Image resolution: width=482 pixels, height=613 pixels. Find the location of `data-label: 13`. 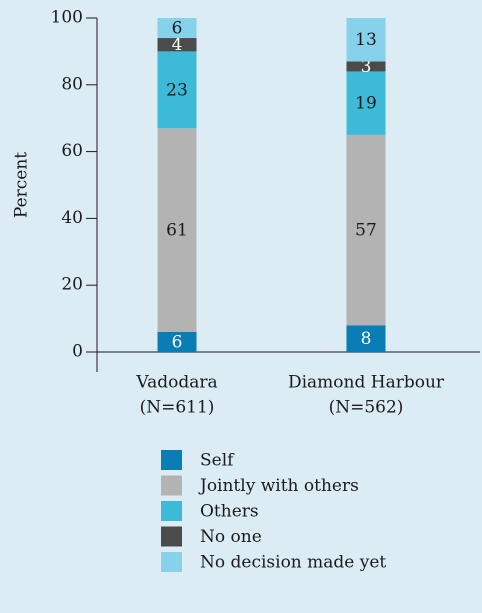

data-label: 13 is located at coordinates (366, 40).